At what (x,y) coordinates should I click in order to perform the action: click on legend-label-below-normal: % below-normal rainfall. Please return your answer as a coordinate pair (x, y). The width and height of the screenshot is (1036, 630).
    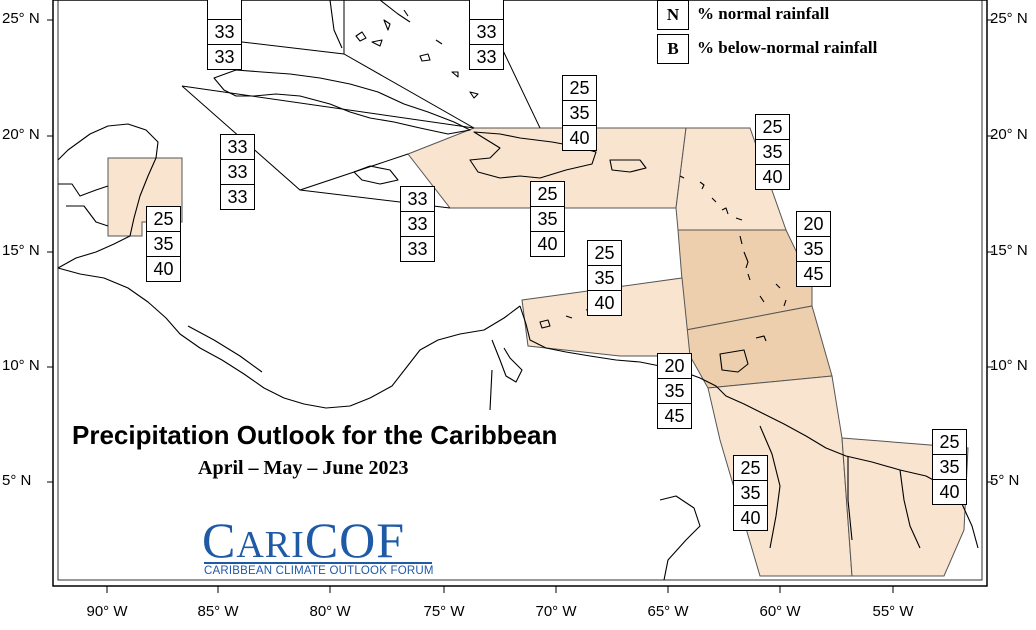
    Looking at the image, I should click on (787, 47).